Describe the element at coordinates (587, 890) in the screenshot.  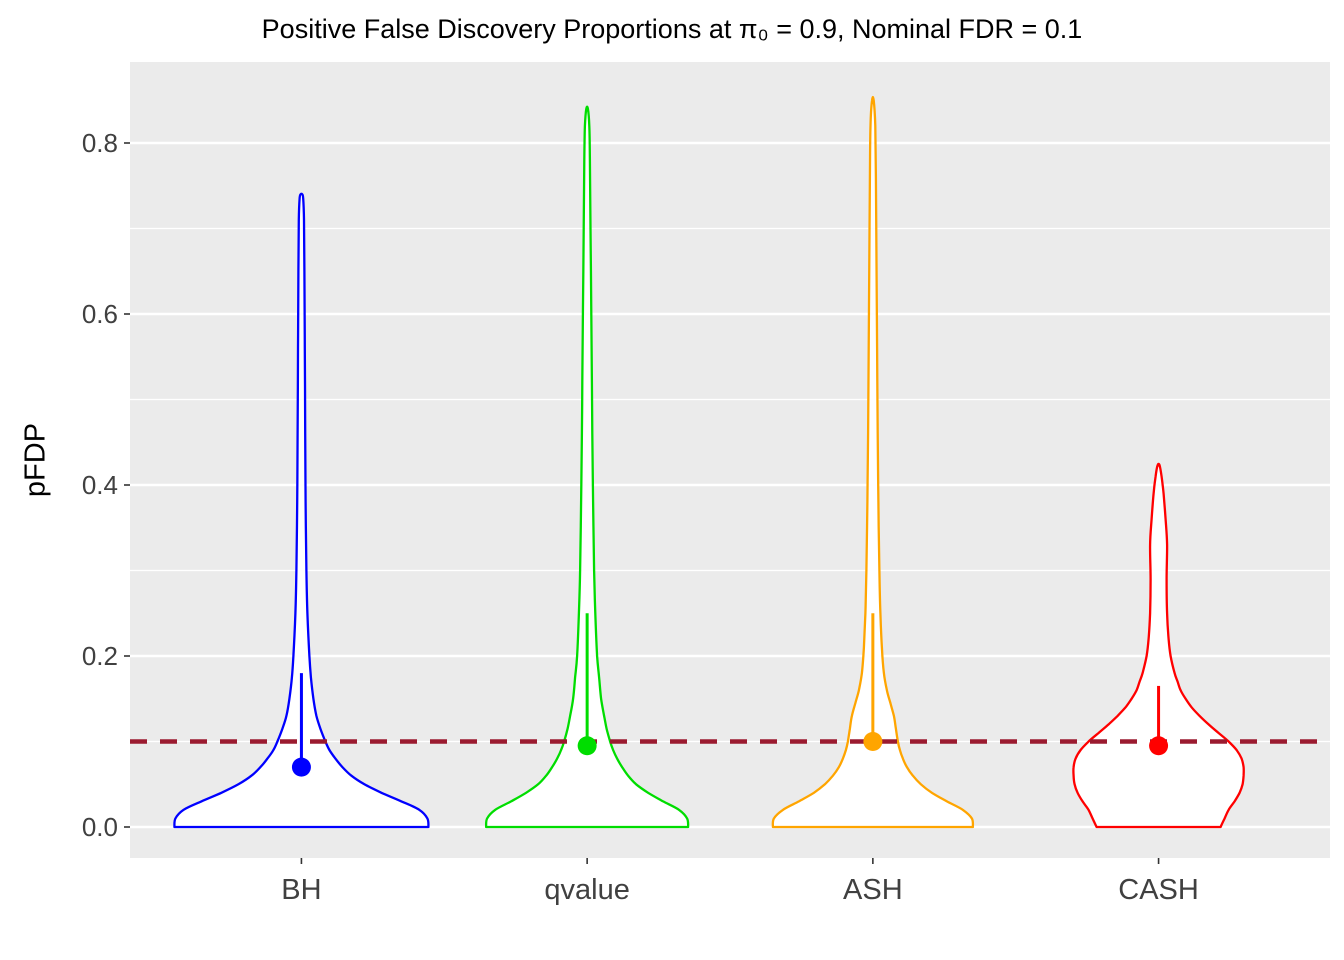
I see `x-tick-label-qvalue: qvalue` at that location.